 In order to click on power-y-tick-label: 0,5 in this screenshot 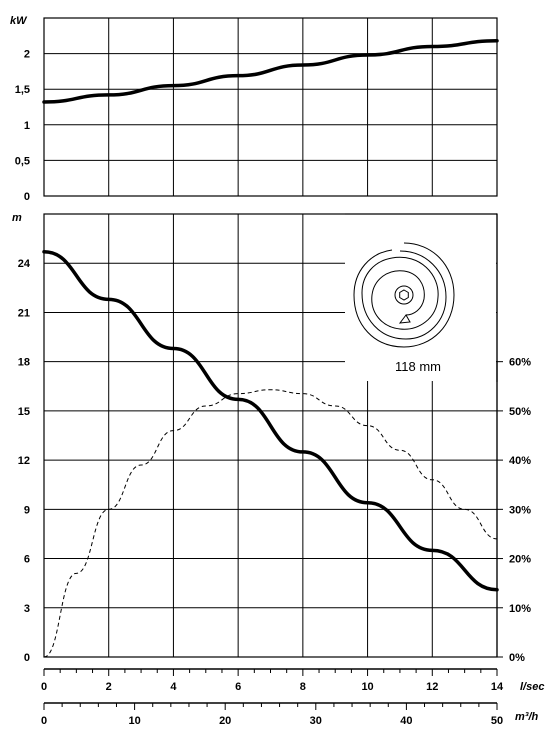, I will do `click(22, 161)`.